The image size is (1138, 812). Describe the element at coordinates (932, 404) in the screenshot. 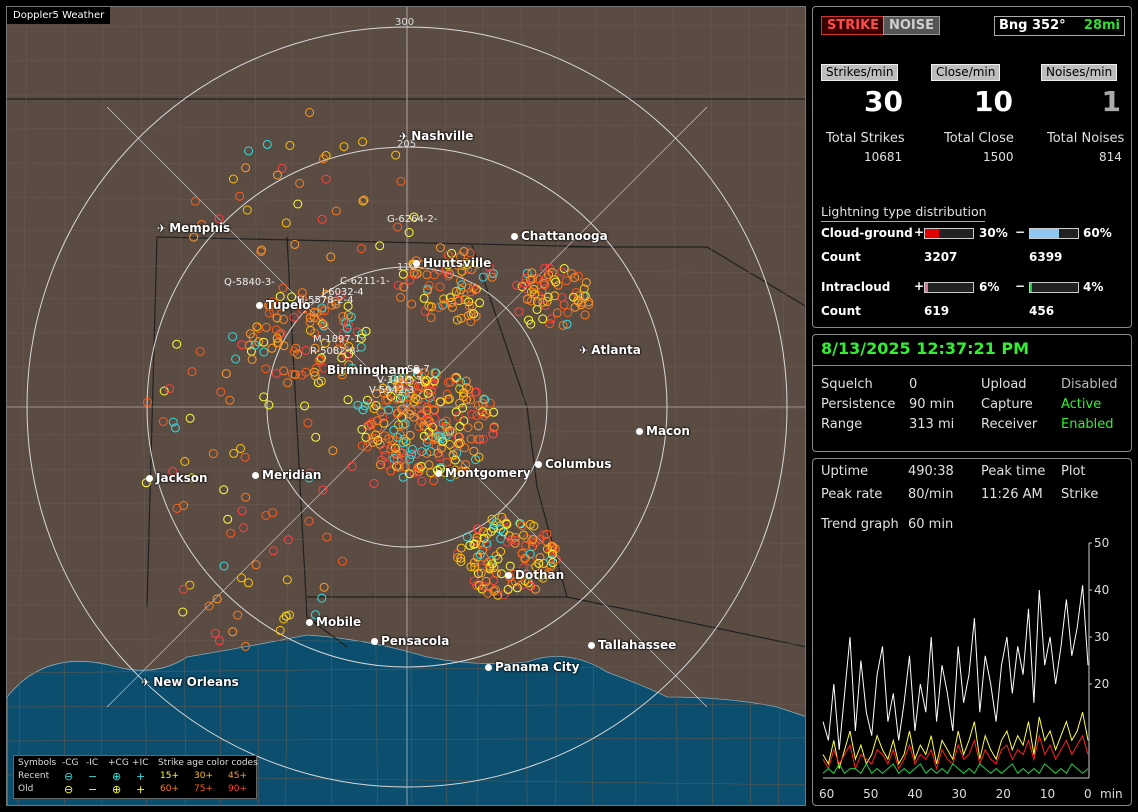

I see `persistence-value: 90 min` at that location.